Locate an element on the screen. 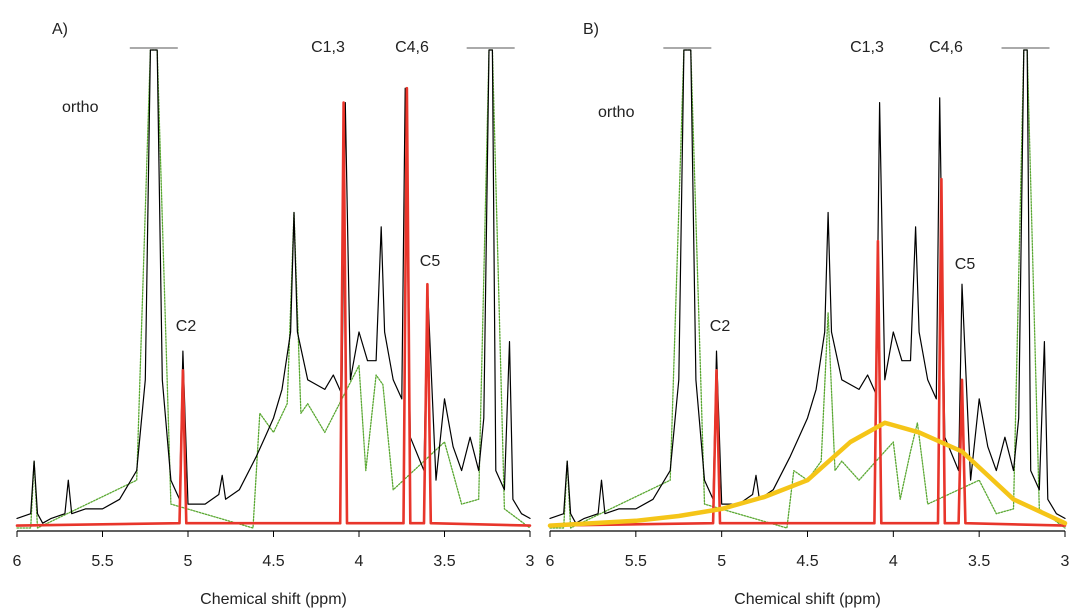 This screenshot has height=612, width=1072. panel-title: A) is located at coordinates (60, 29).